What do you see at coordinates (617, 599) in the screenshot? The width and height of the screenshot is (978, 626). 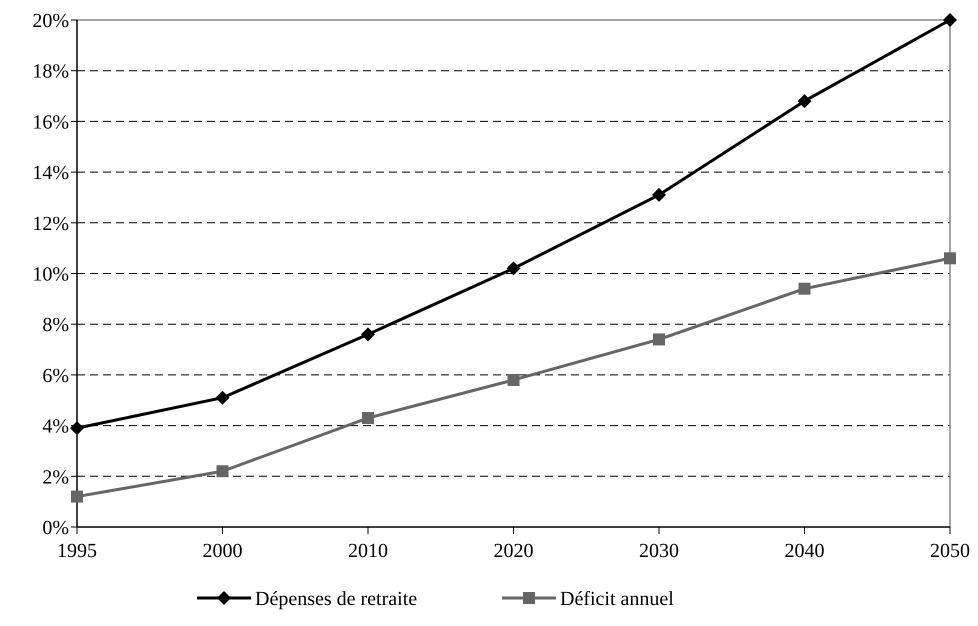 I see `legend-label: Déficit annuel` at bounding box center [617, 599].